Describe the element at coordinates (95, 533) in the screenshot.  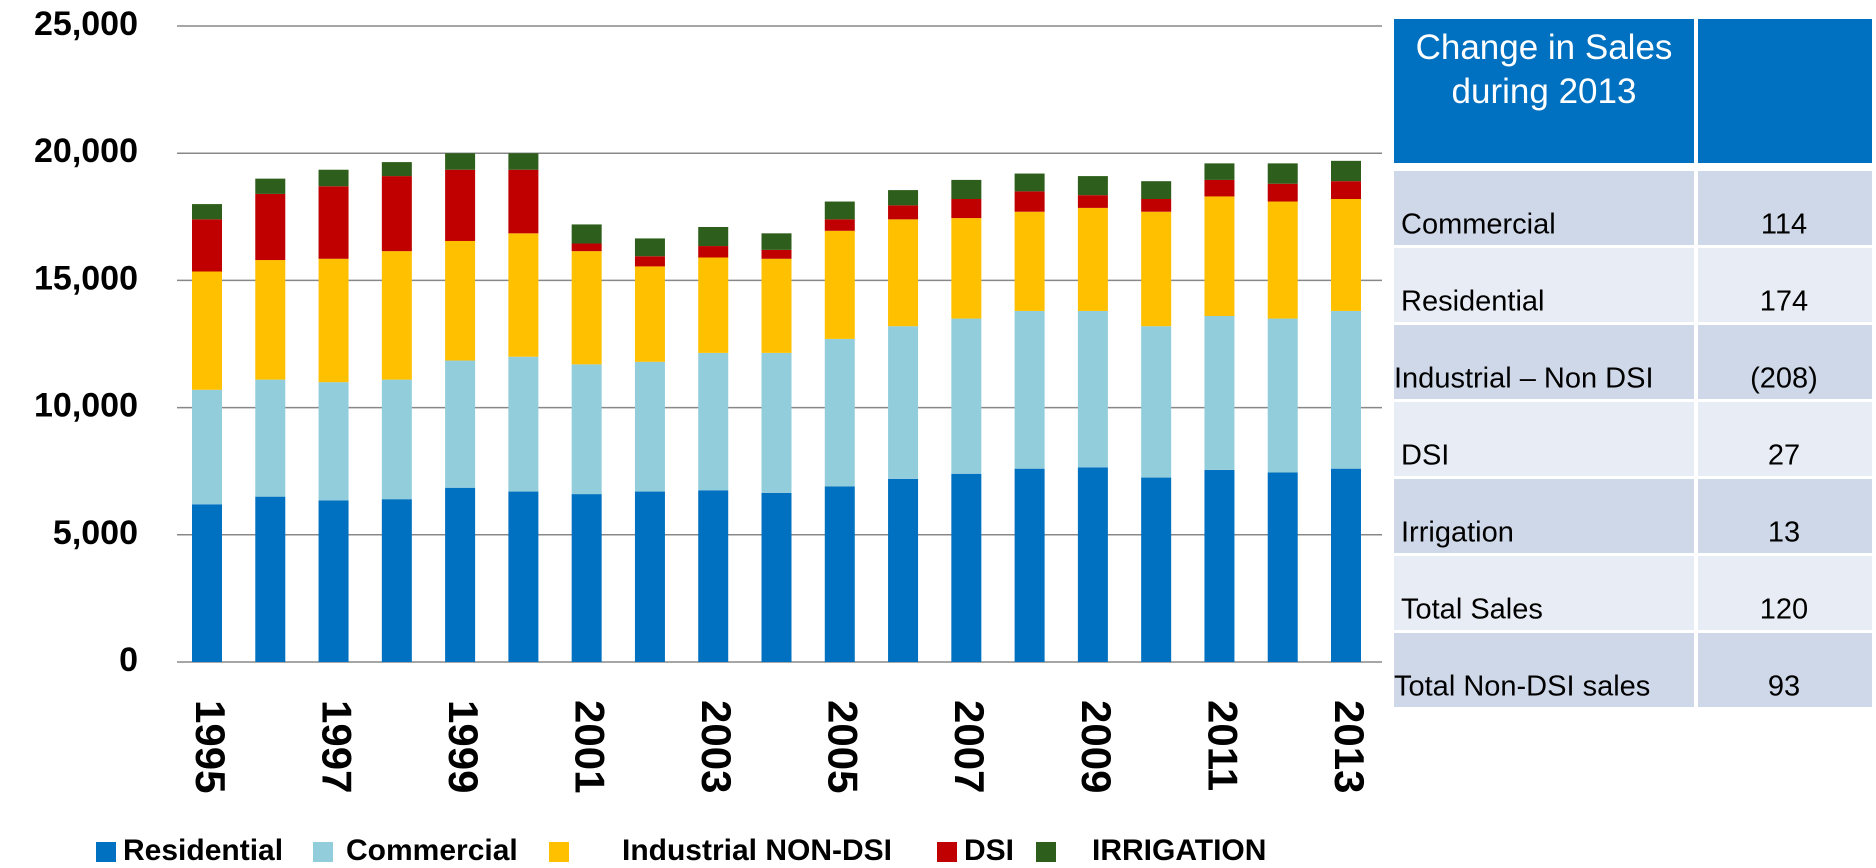
I see `y-tick-label: 5,000` at that location.